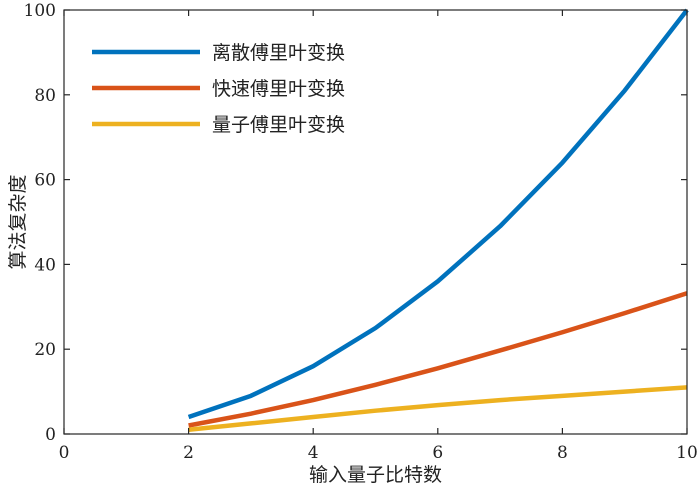 This screenshot has width=700, height=490. What do you see at coordinates (313, 453) in the screenshot?
I see `x-tick-label: 4` at bounding box center [313, 453].